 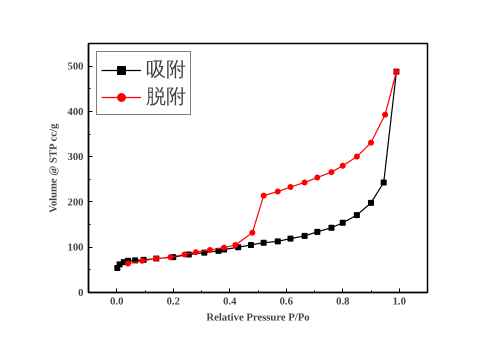 What do you see at coordinates (287, 302) in the screenshot?
I see `x-tick-label: 0.6` at bounding box center [287, 302].